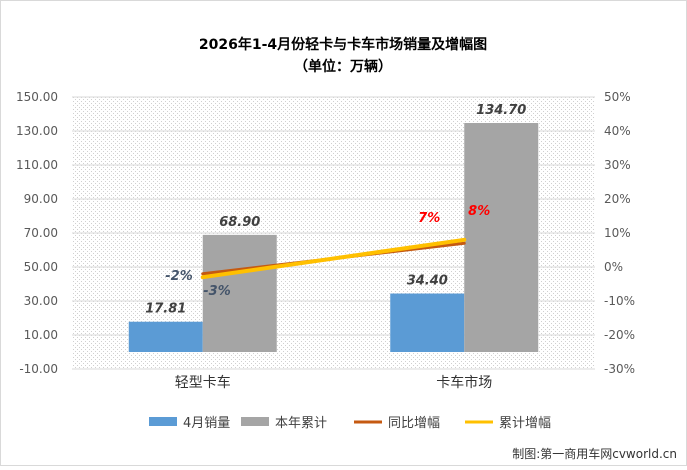  What do you see at coordinates (619, 335) in the screenshot?
I see `y-tick-label-right: -20%` at bounding box center [619, 335].